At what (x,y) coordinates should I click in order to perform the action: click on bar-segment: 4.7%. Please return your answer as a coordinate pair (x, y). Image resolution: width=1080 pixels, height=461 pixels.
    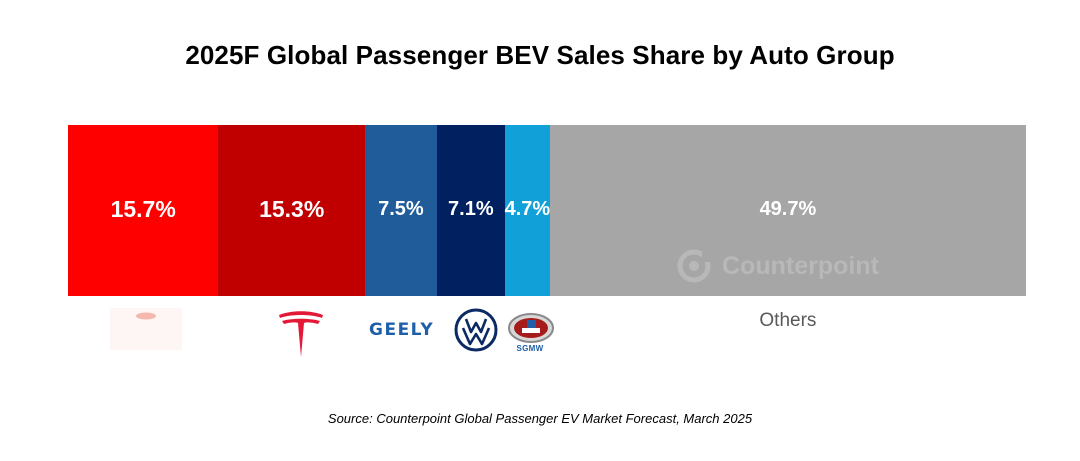
    Looking at the image, I should click on (527, 210).